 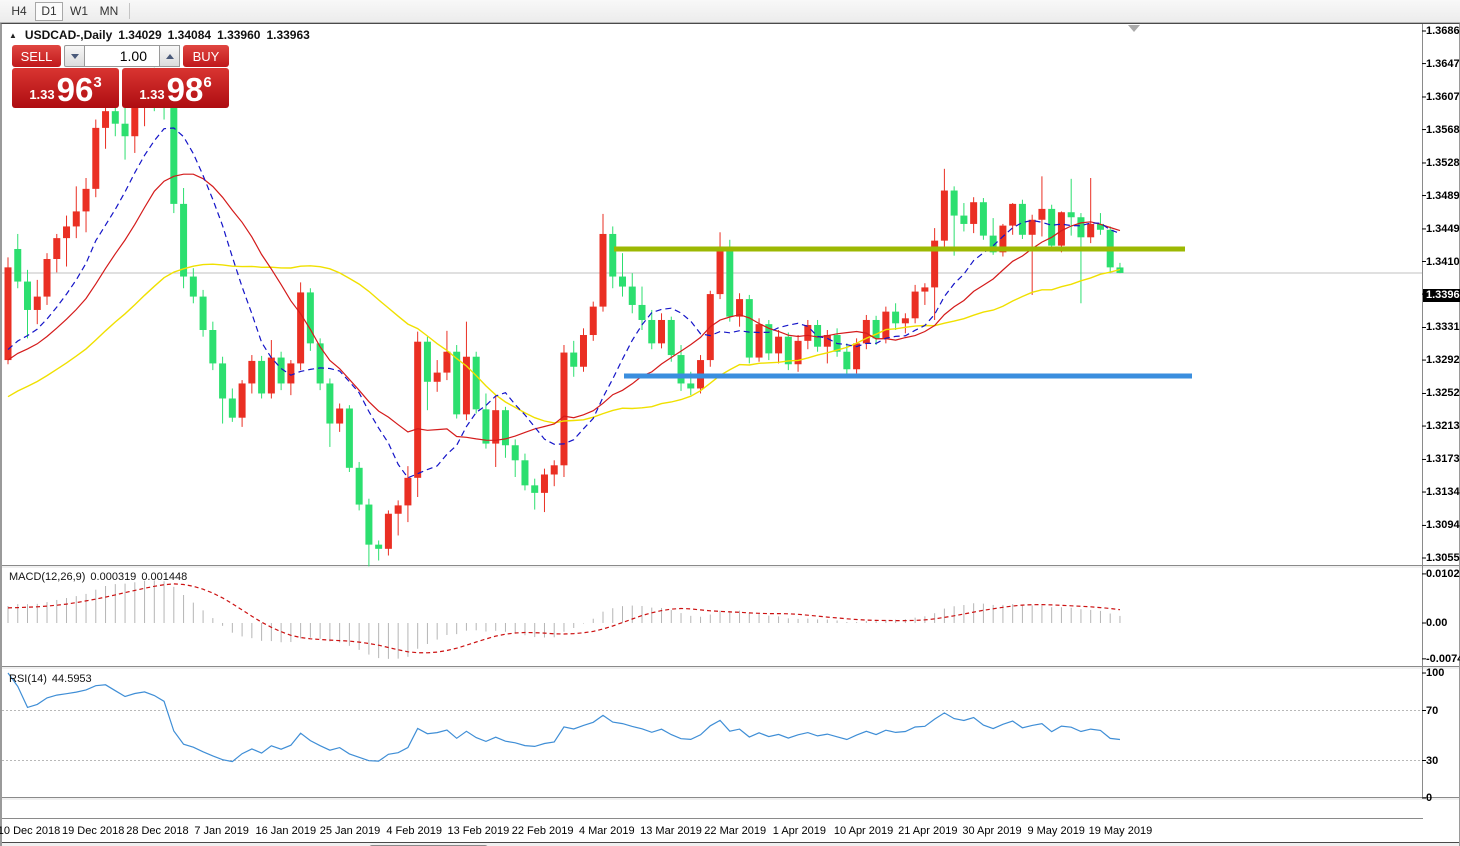 I want to click on date-axis-label: 13 Feb 2019, so click(x=478, y=831).